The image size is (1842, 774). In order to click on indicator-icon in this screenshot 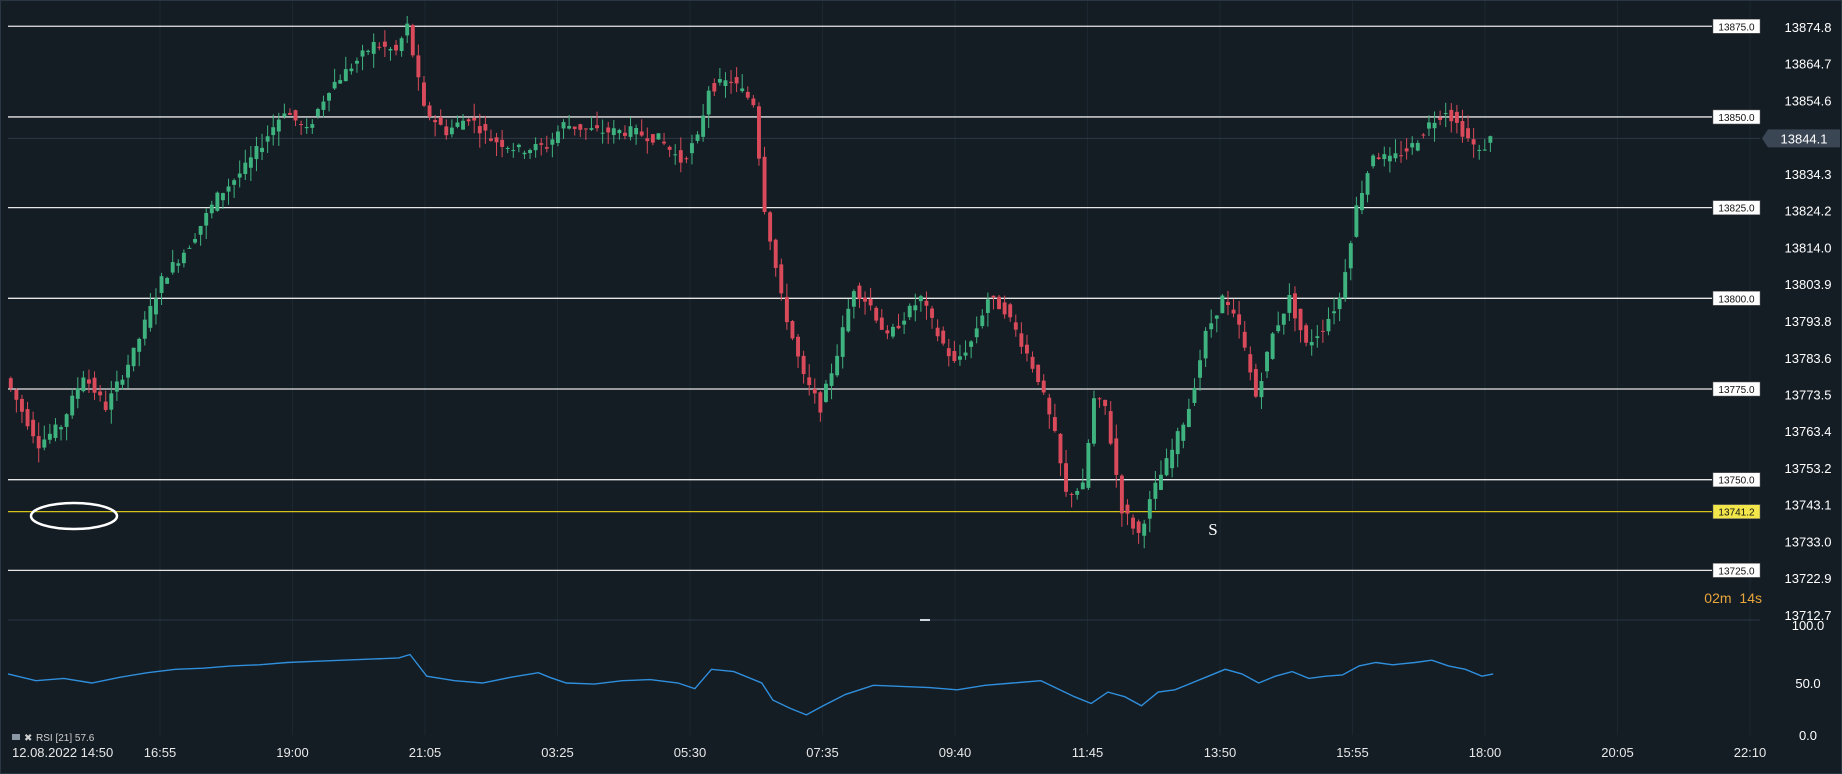, I will do `click(16, 737)`.